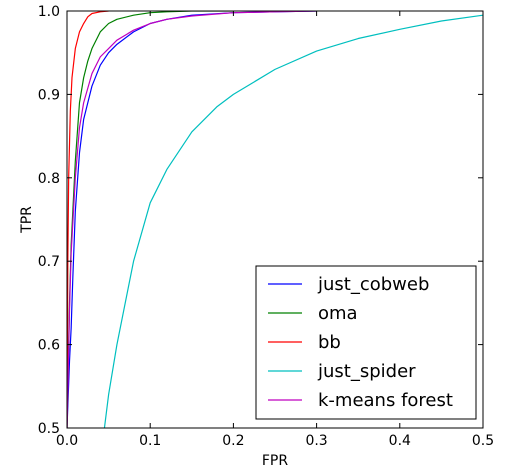  Describe the element at coordinates (67, 441) in the screenshot. I see `x-tick-label: 0.0` at that location.